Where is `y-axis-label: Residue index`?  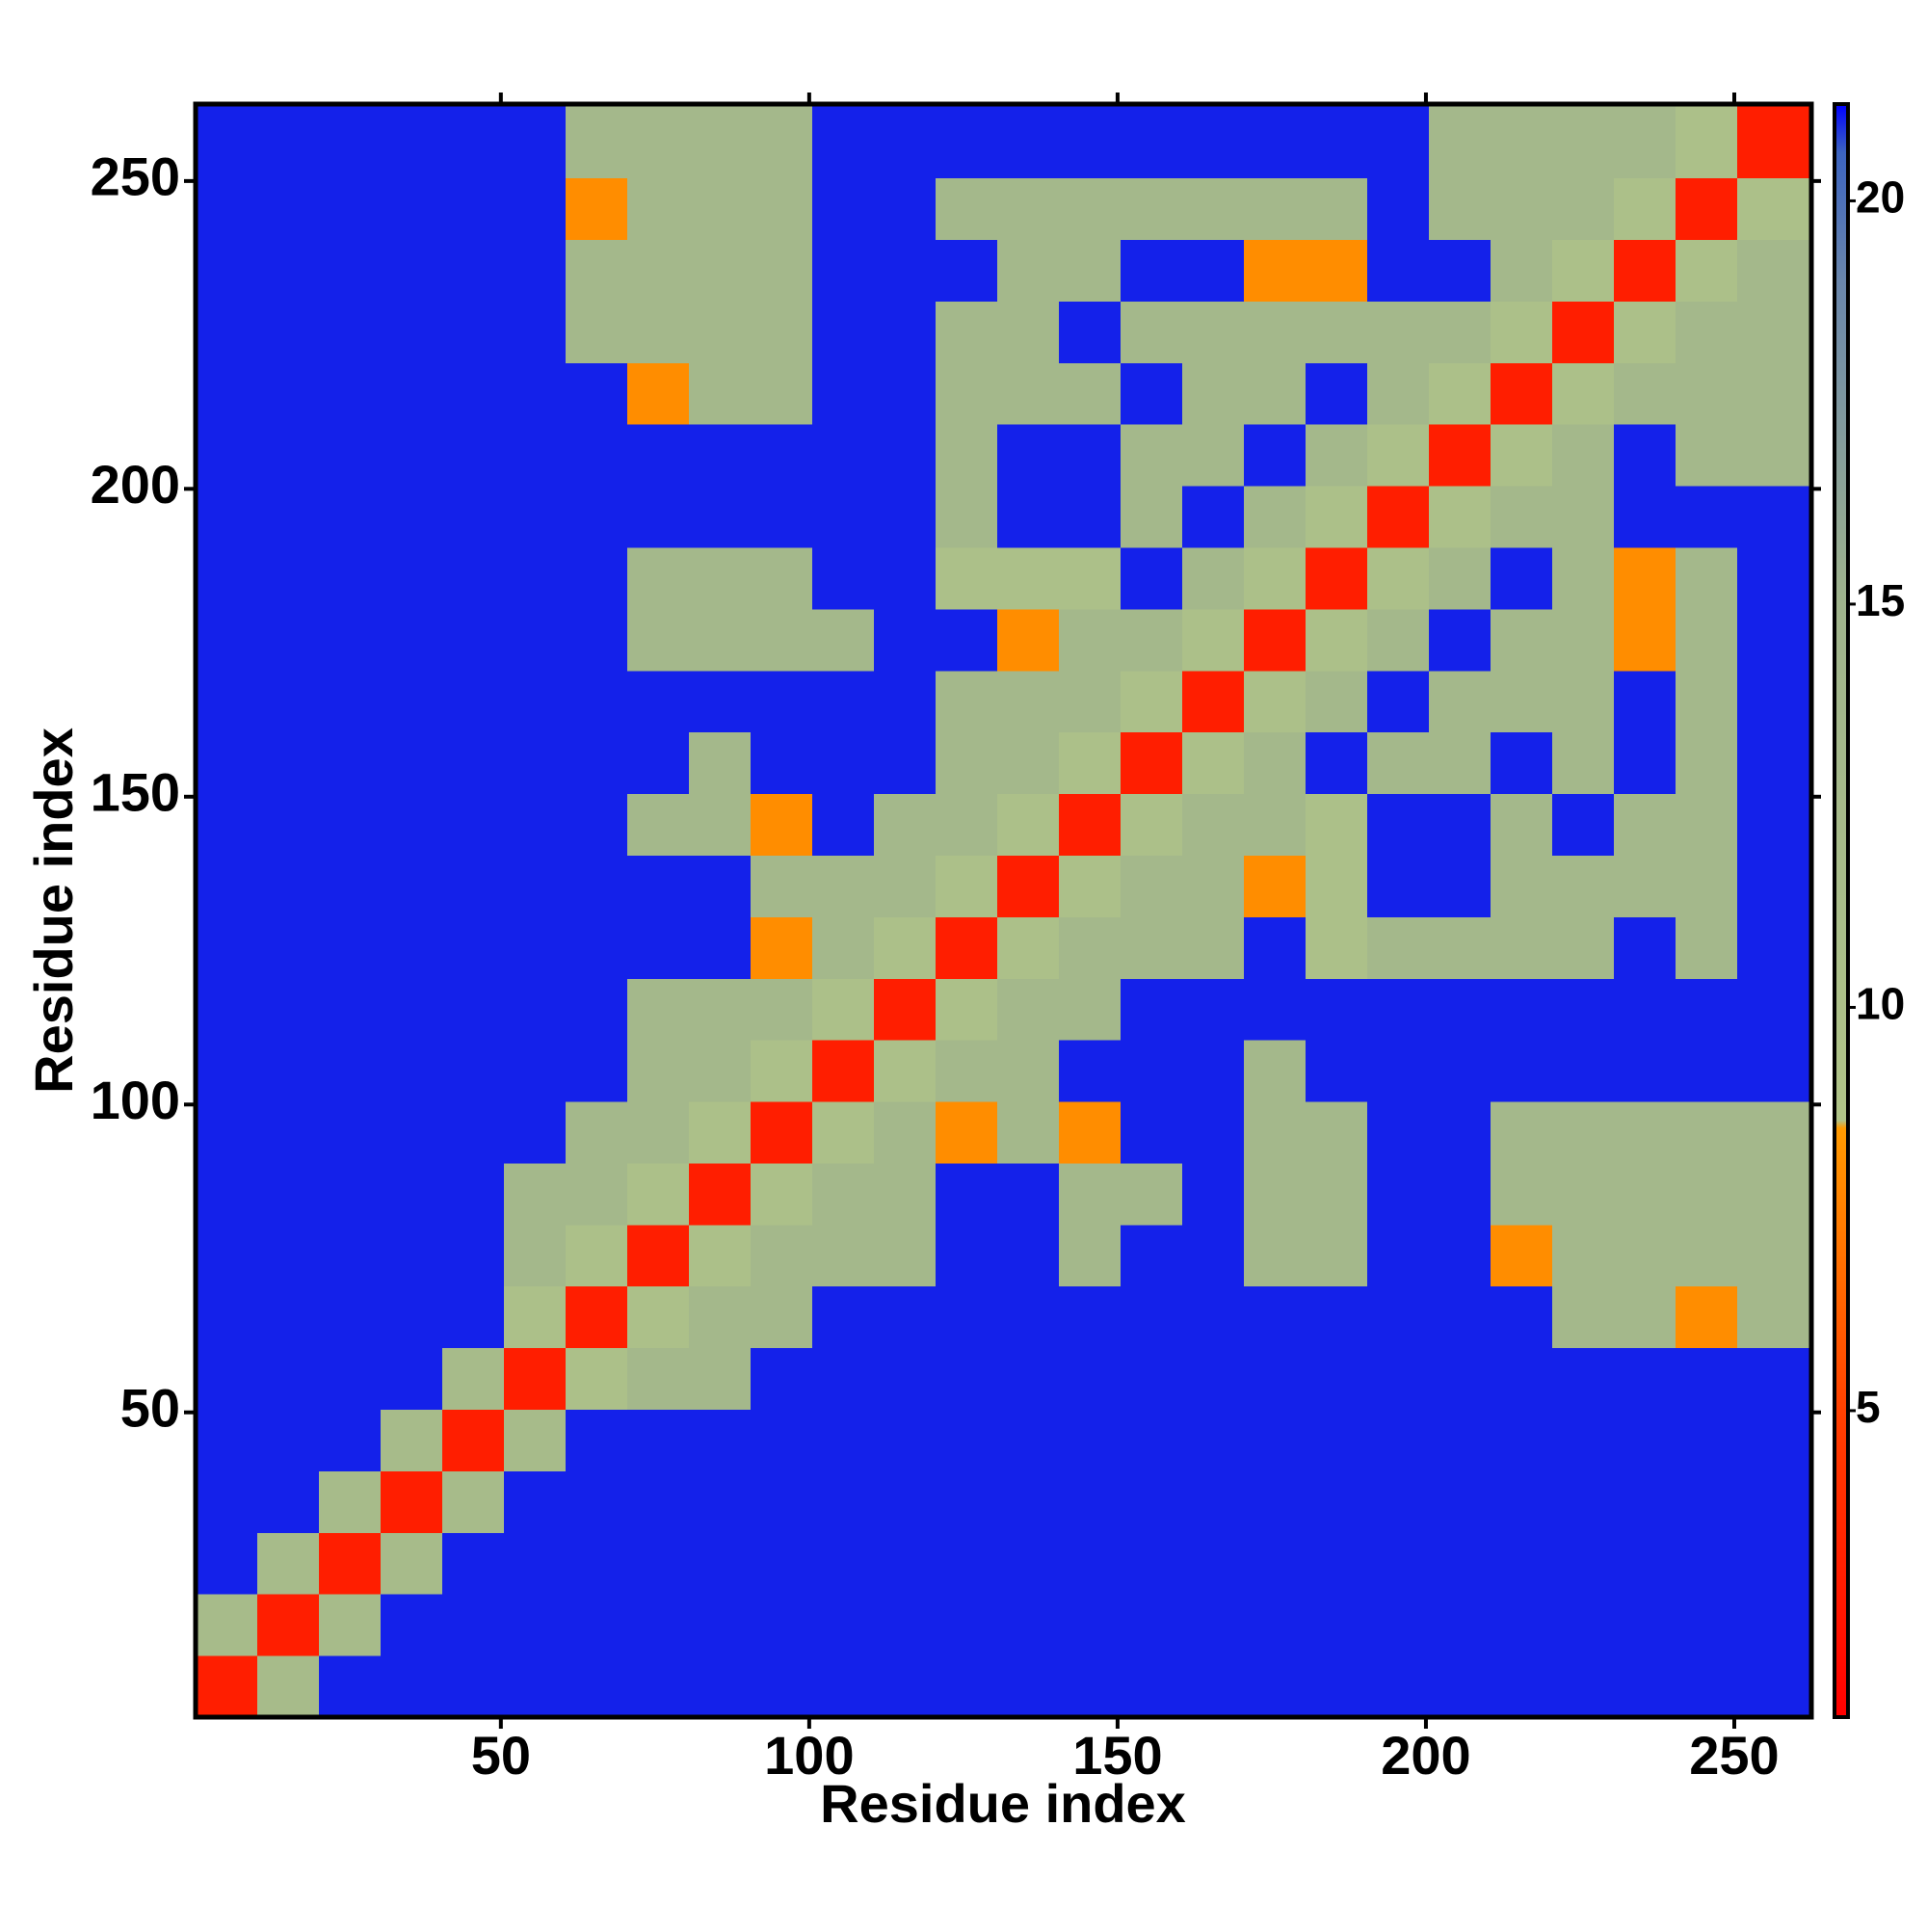
y-axis-label: Residue index is located at coordinates (53, 911).